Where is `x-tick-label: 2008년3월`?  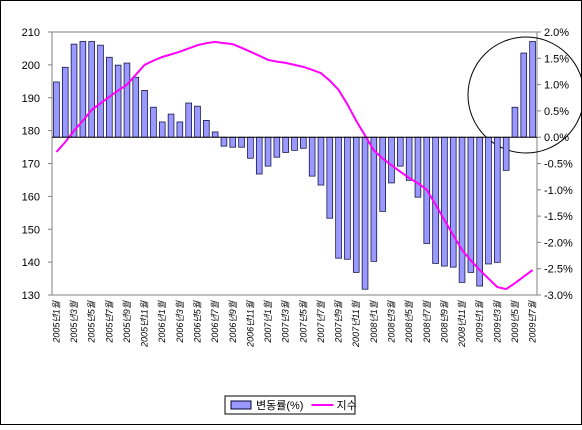
x-tick-label: 2008년3월 is located at coordinates (392, 321).